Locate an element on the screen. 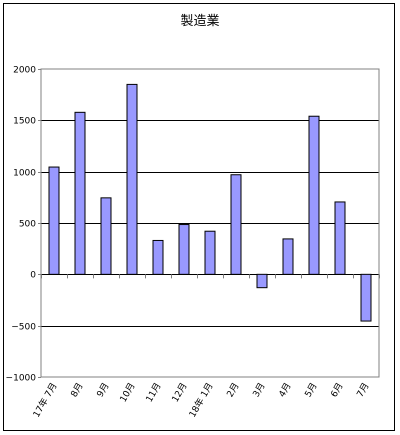 This screenshot has height=435, width=400. x-category-label: 8月 is located at coordinates (77, 390).